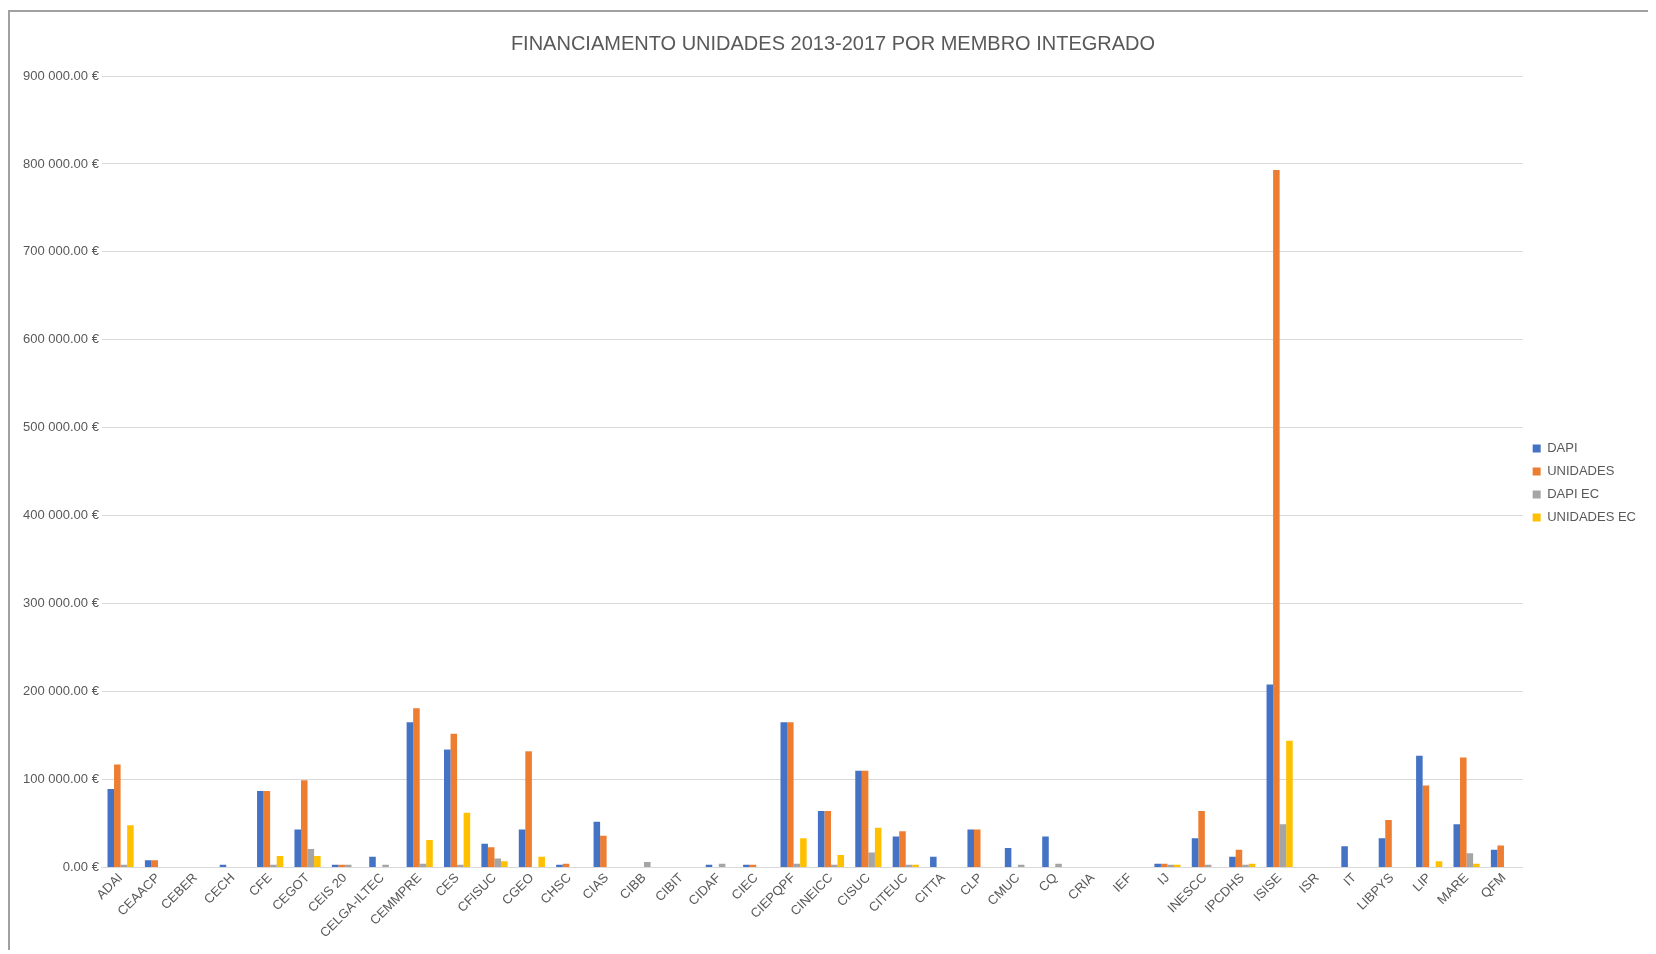  Describe the element at coordinates (61, 779) in the screenshot. I see `y-tick-label: 100 000.00 €` at that location.